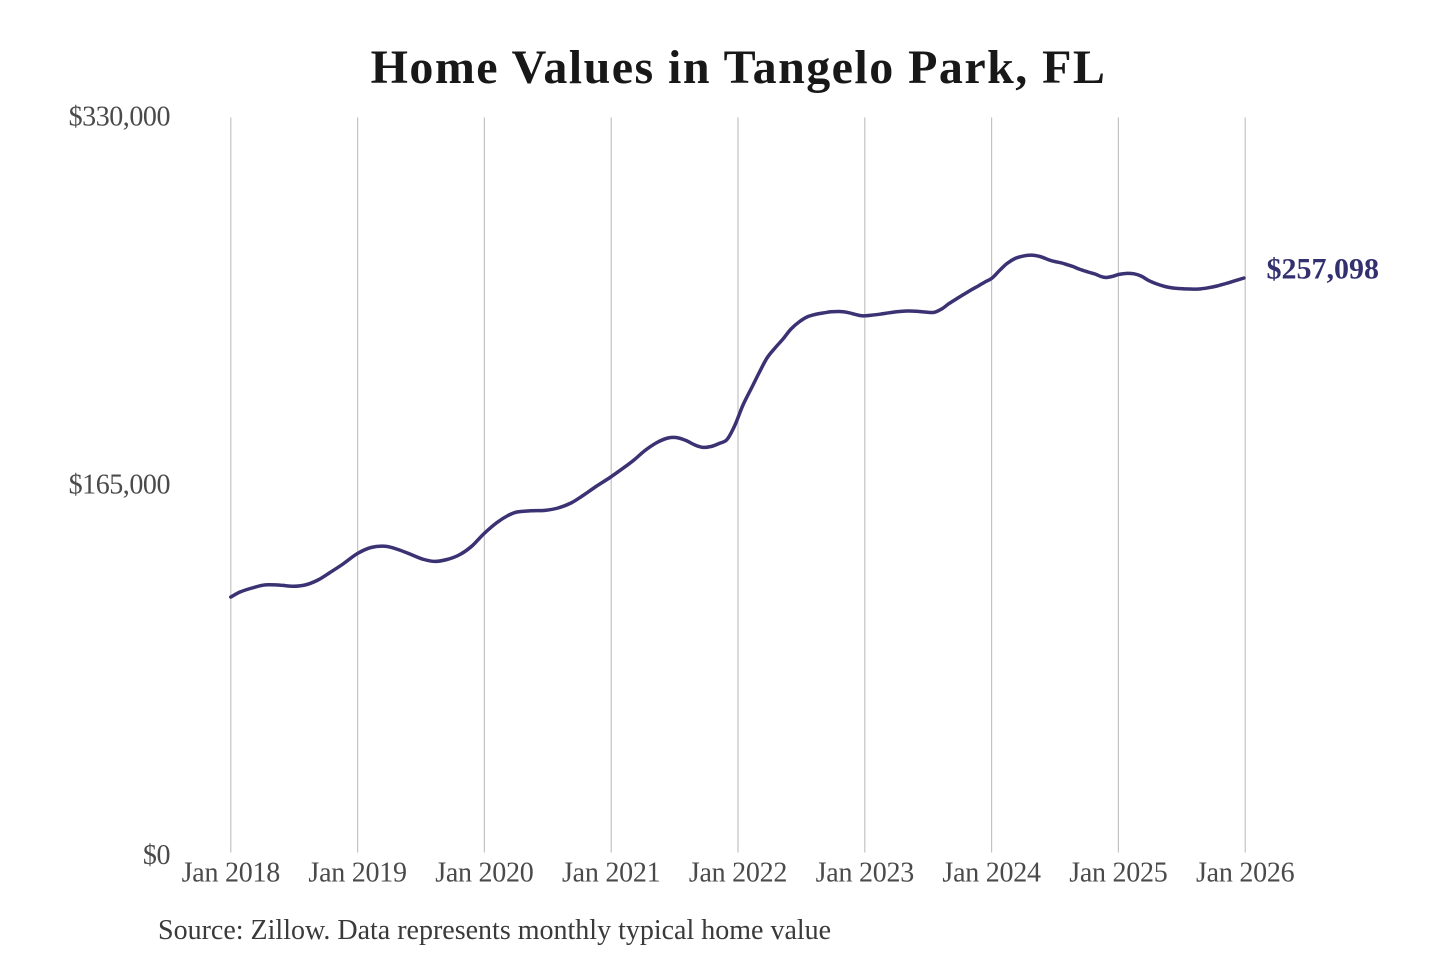 Image resolution: width=1440 pixels, height=960 pixels. I want to click on svg-text: Jan 2023, so click(865, 873).